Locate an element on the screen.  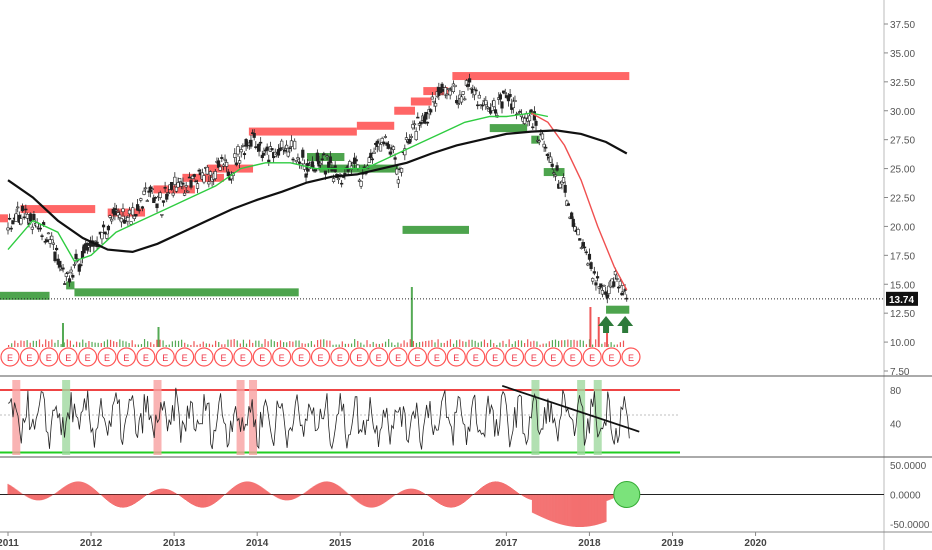
momentum-axis-tick: 0.0000 is located at coordinates (905, 496).